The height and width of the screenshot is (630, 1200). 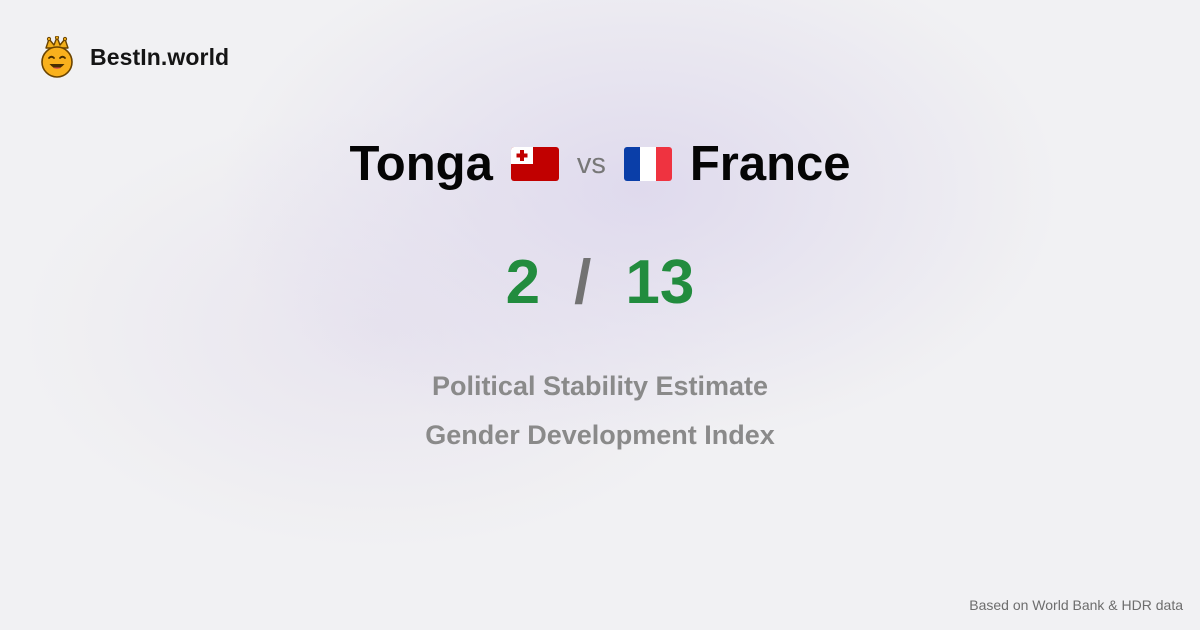 I want to click on metric-label-political-stability: Political Stability Estimate, so click(x=600, y=386).